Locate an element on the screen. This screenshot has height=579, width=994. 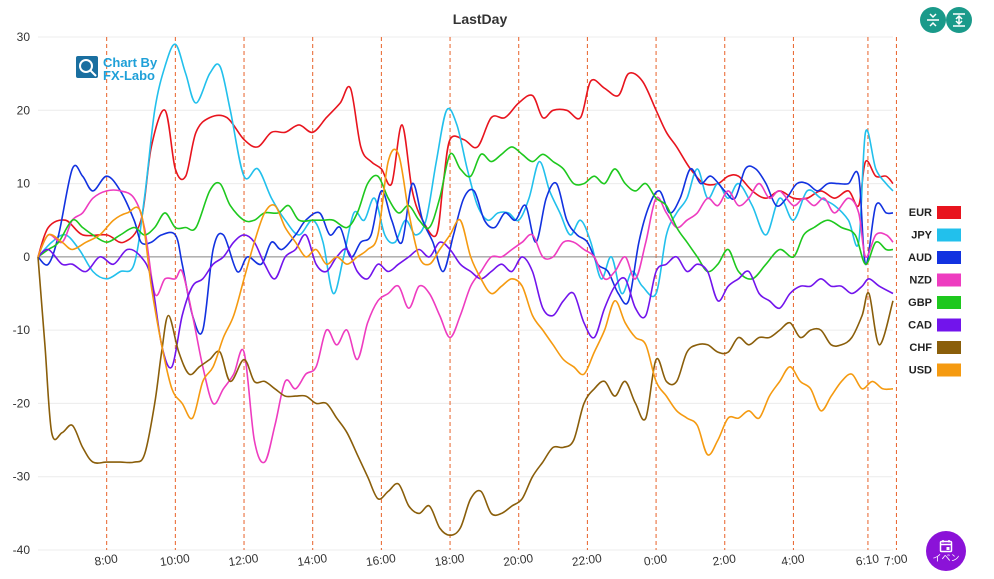
event-button: イベン is located at coordinates (946, 551).